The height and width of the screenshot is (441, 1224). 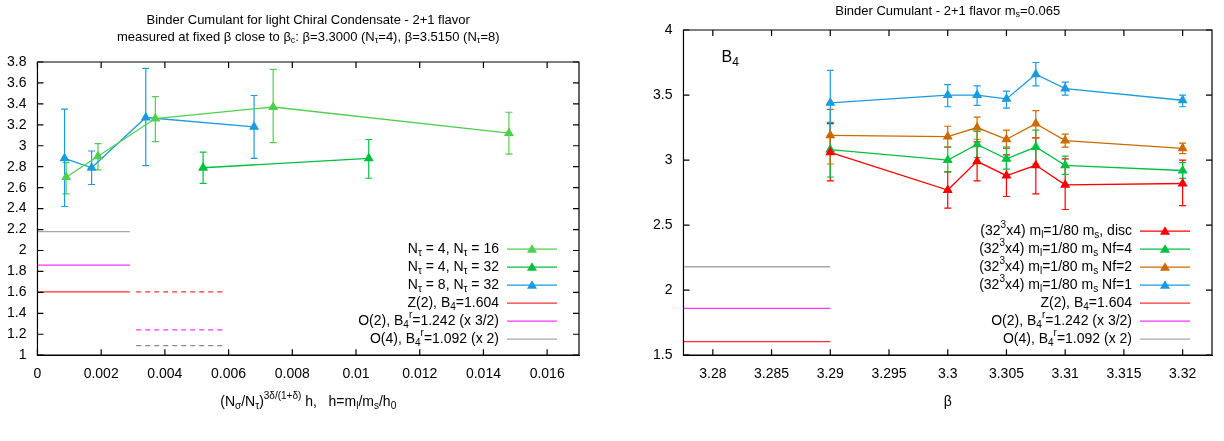 I want to click on y-tick-label: 3.2, so click(x=16, y=123).